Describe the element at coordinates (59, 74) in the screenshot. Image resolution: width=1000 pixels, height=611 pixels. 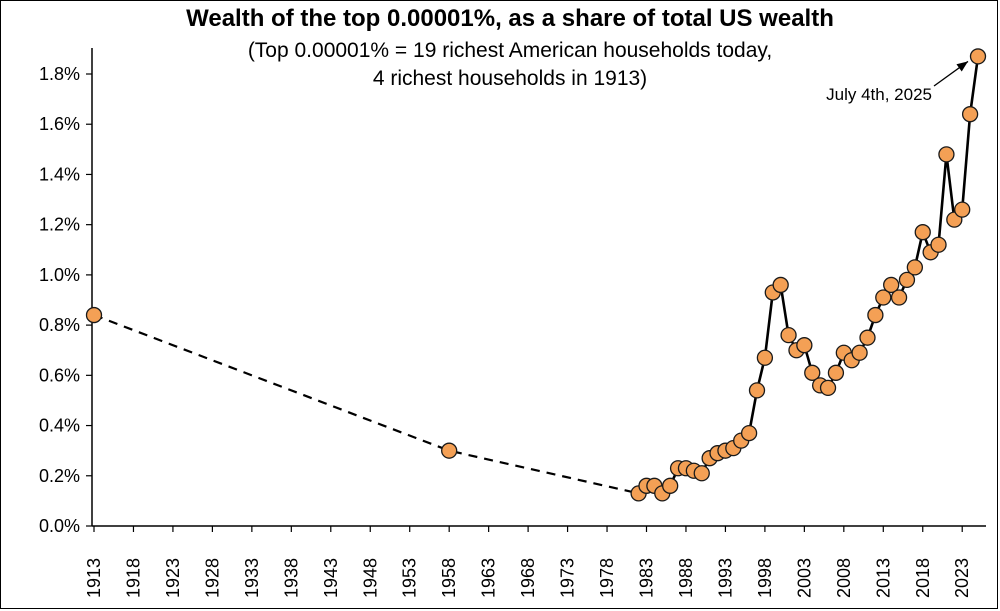
I see `y-tick-label: 1.8%` at that location.